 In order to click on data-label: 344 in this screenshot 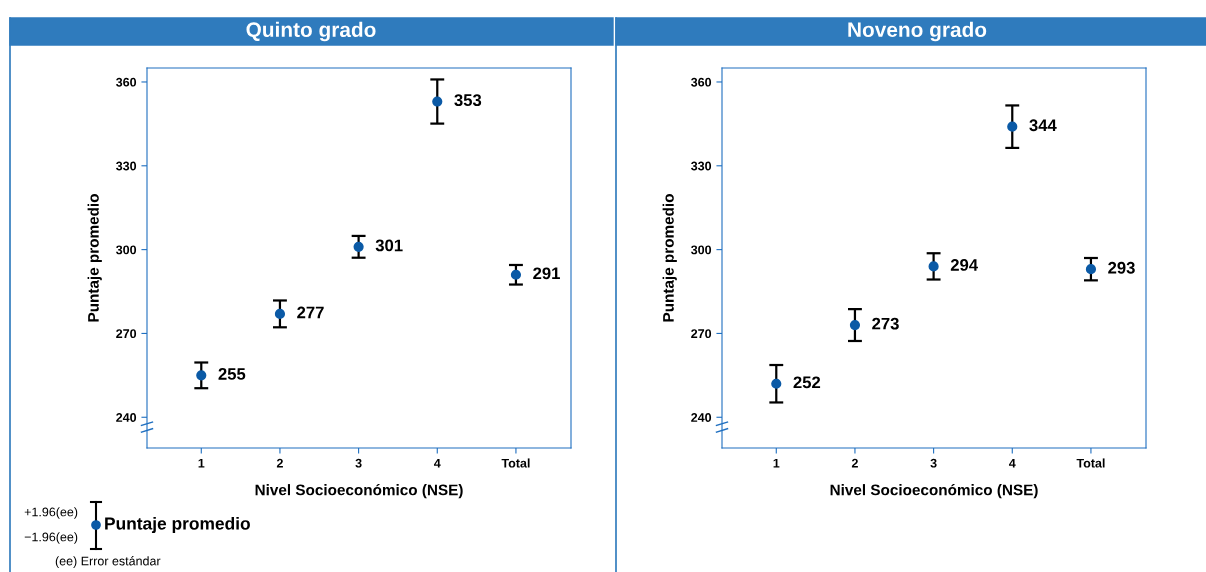, I will do `click(1043, 125)`.